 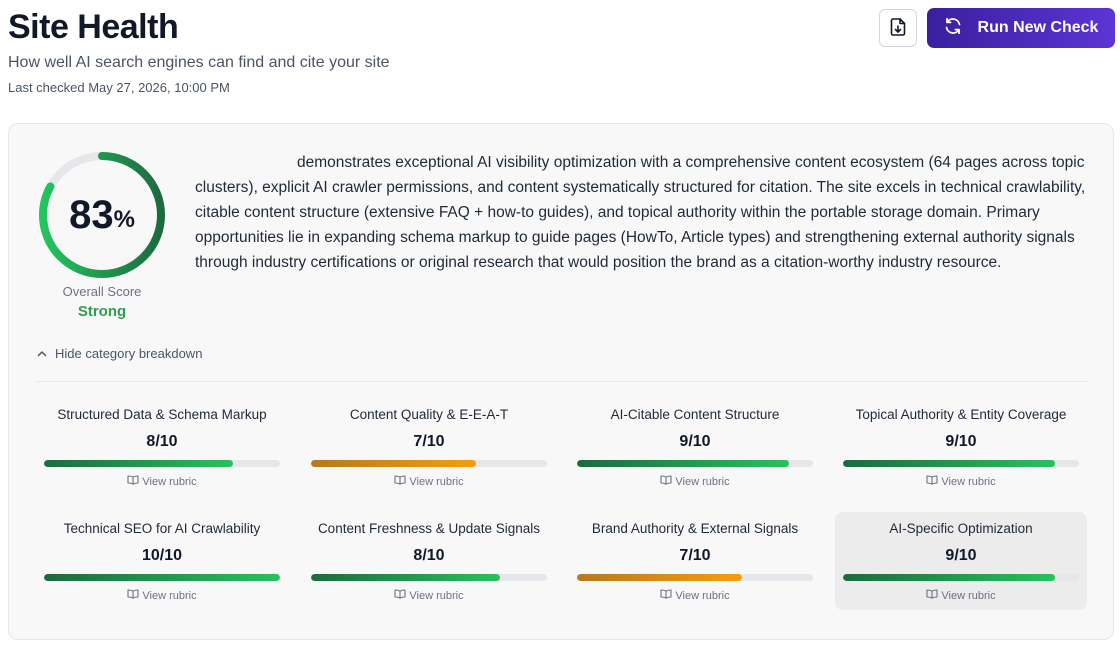 What do you see at coordinates (102, 311) in the screenshot?
I see `score-rating: Strong` at bounding box center [102, 311].